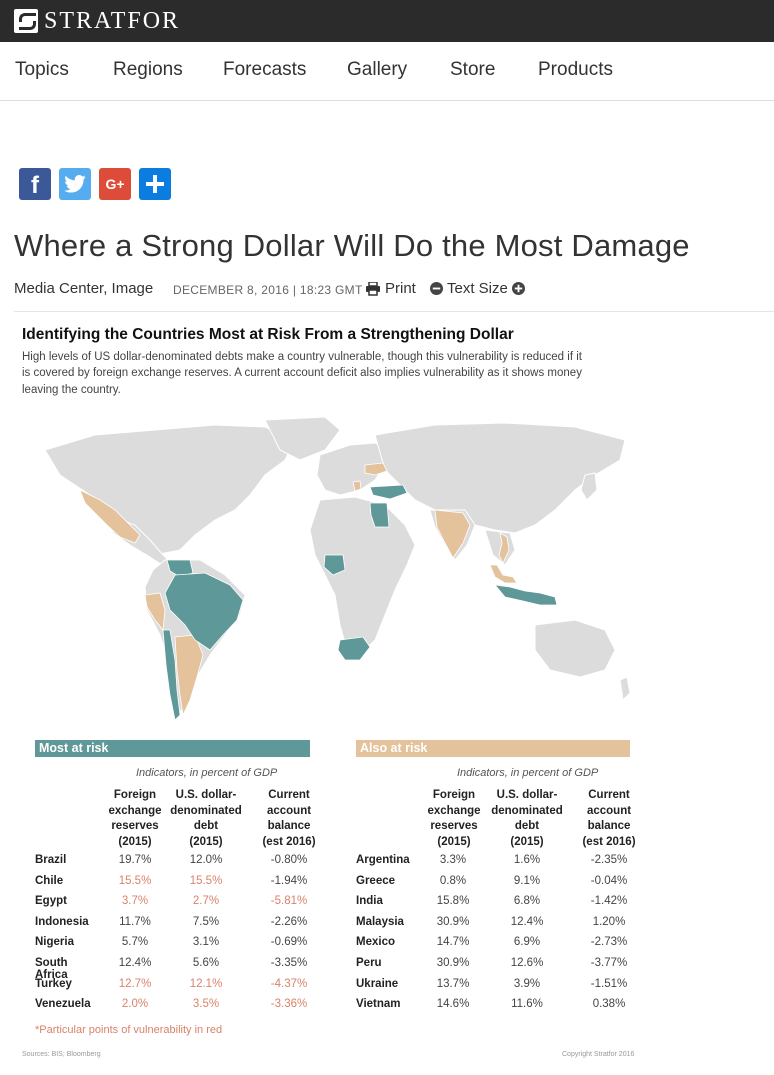 This screenshot has width=774, height=1075. I want to click on column-header-line: U.S. dollar-, so click(206, 795).